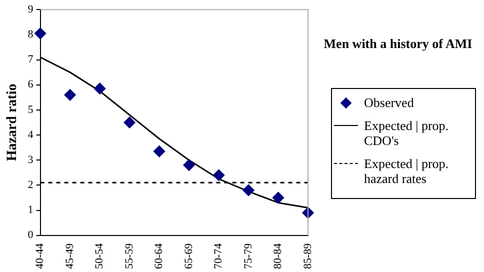 This screenshot has width=484, height=272. What do you see at coordinates (248, 256) in the screenshot?
I see `x-tick-label: 75-79` at bounding box center [248, 256].